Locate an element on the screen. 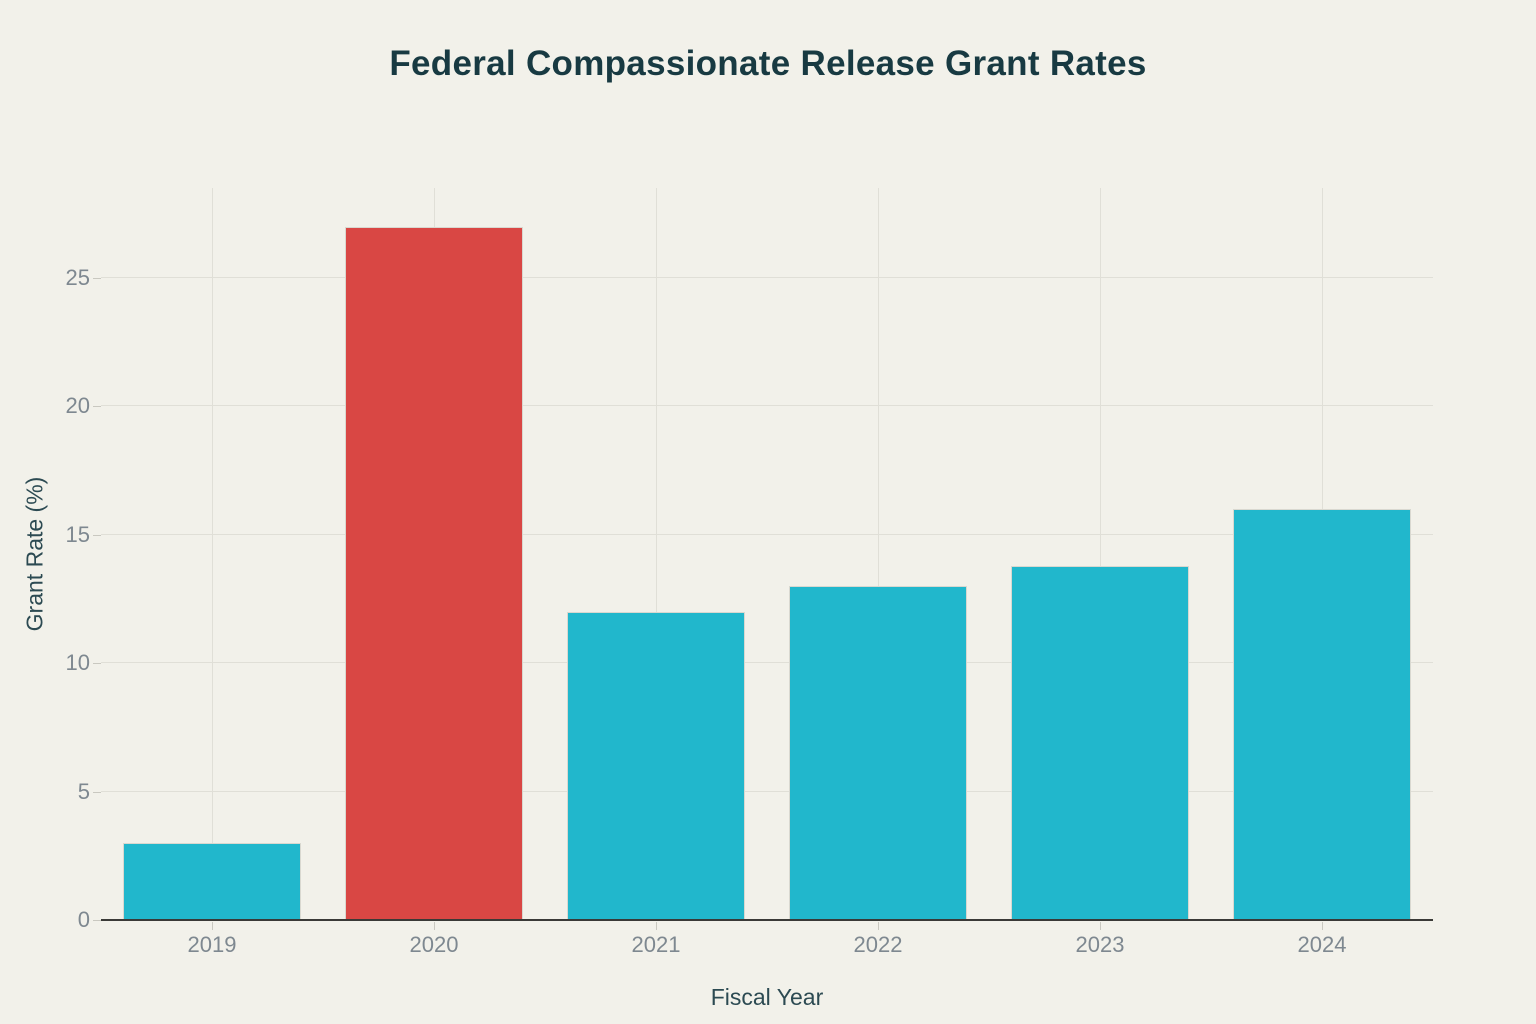  x-axis-title: Fiscal Year is located at coordinates (767, 997).